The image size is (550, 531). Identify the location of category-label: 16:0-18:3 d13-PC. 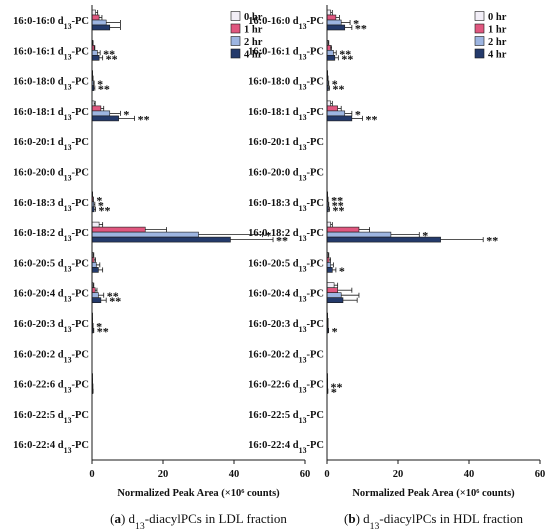
(51, 205).